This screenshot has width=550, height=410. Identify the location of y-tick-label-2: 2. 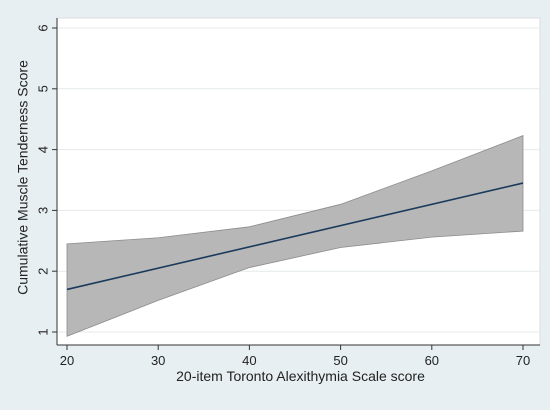
(42, 271).